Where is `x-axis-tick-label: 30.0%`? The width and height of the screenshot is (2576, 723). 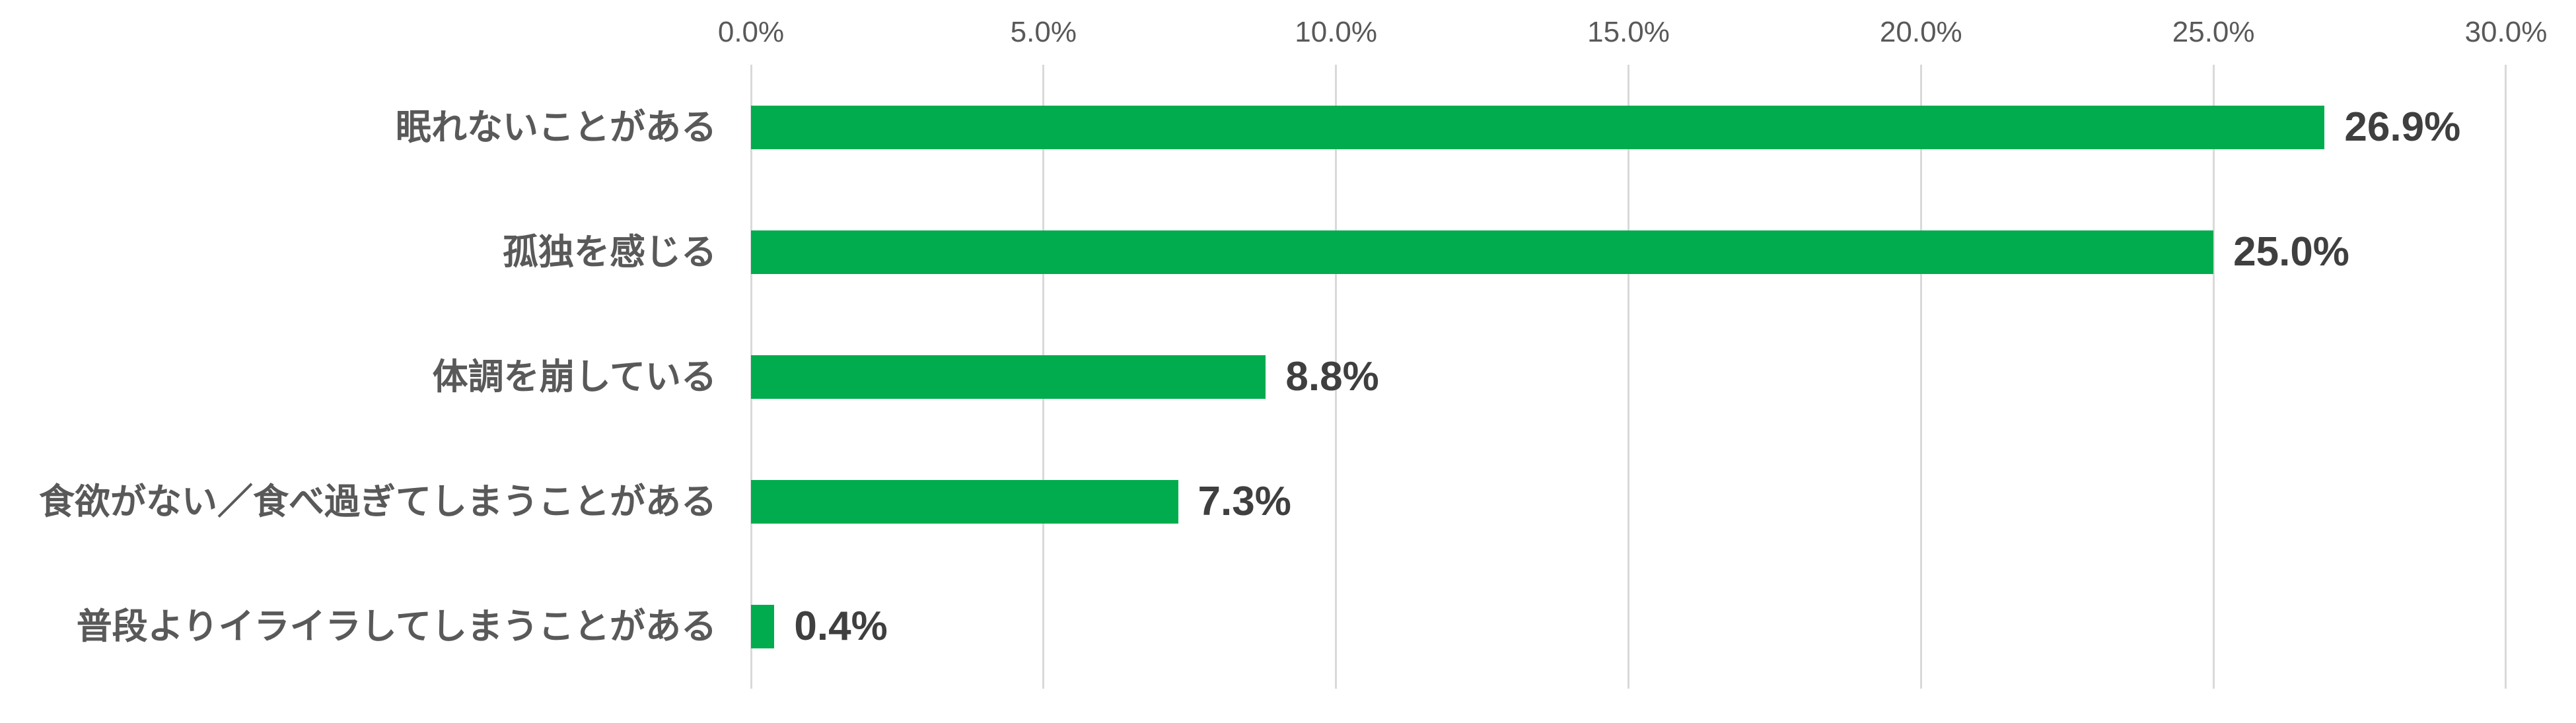 x-axis-tick-label: 30.0% is located at coordinates (2506, 32).